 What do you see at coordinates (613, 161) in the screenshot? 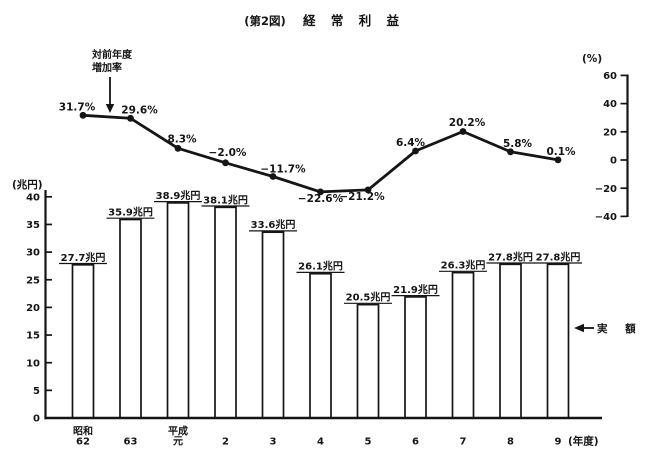
I see `right-axis-tick-label: 0` at bounding box center [613, 161].